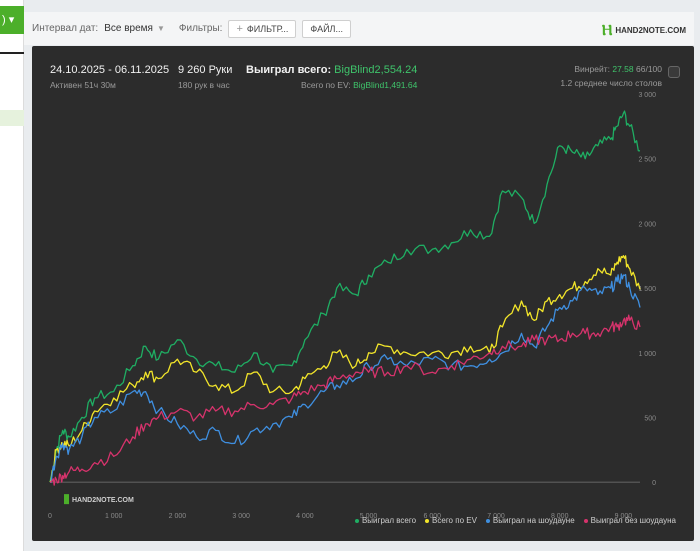 Image resolution: width=700 pixels, height=551 pixels. I want to click on x-tick-label: 9 000, so click(624, 516).